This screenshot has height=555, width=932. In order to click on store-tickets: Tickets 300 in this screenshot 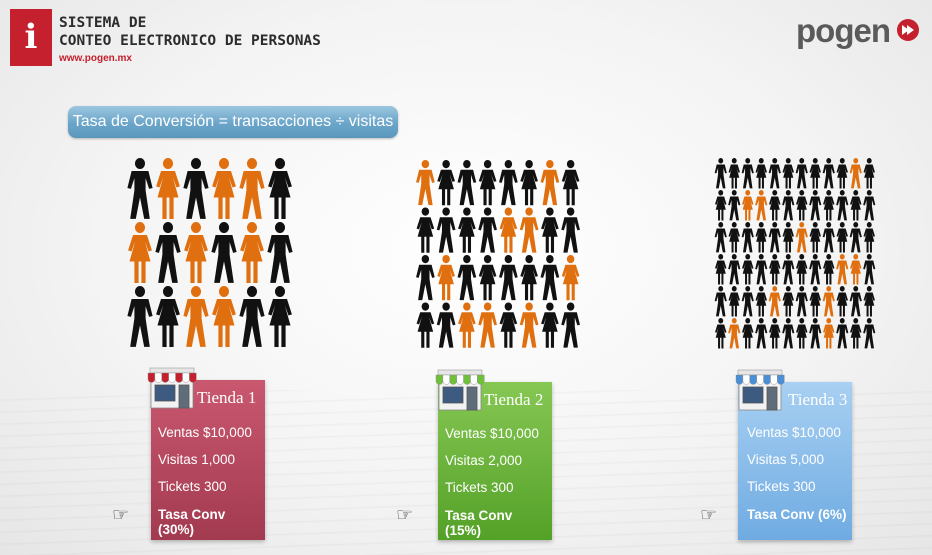, I will do `click(192, 486)`.